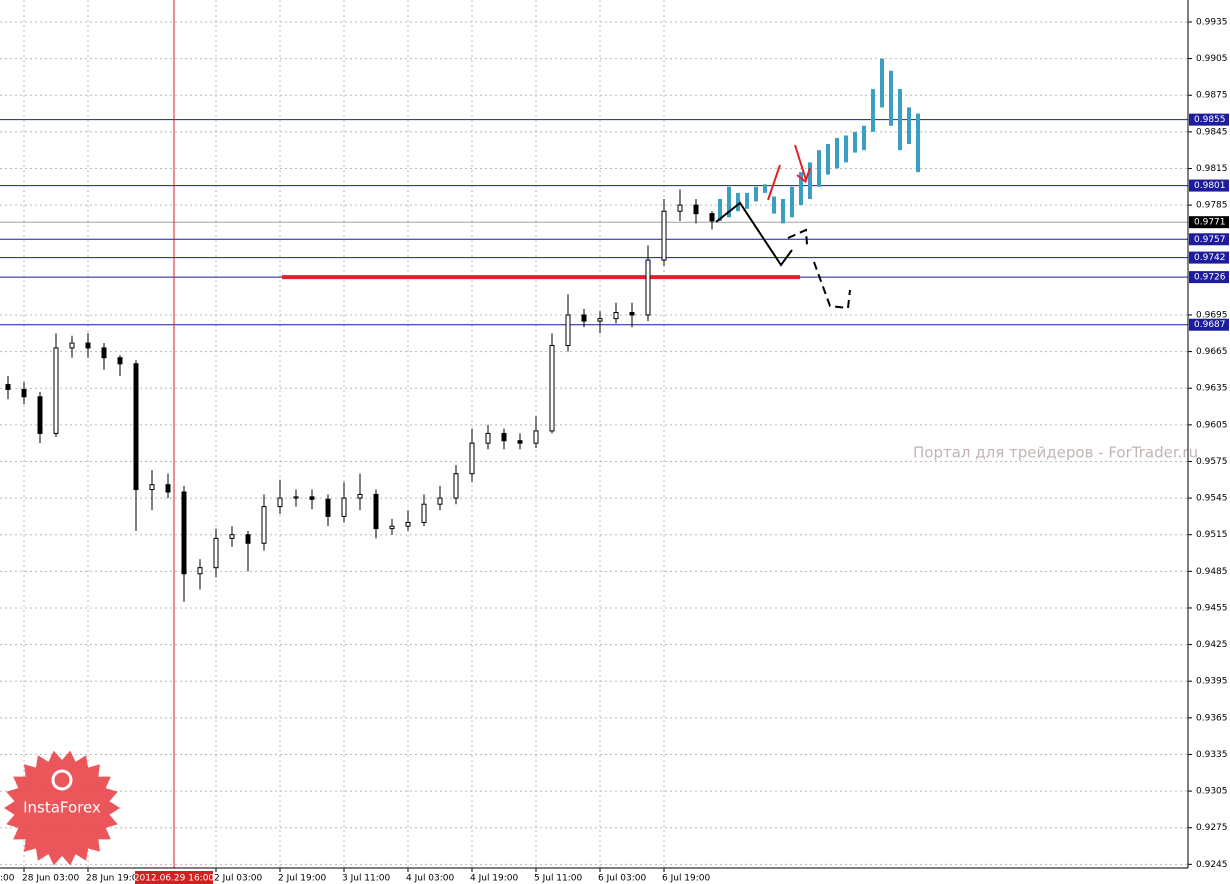 The width and height of the screenshot is (1230, 884). I want to click on y-tick-label: 0.9425, so click(1212, 645).